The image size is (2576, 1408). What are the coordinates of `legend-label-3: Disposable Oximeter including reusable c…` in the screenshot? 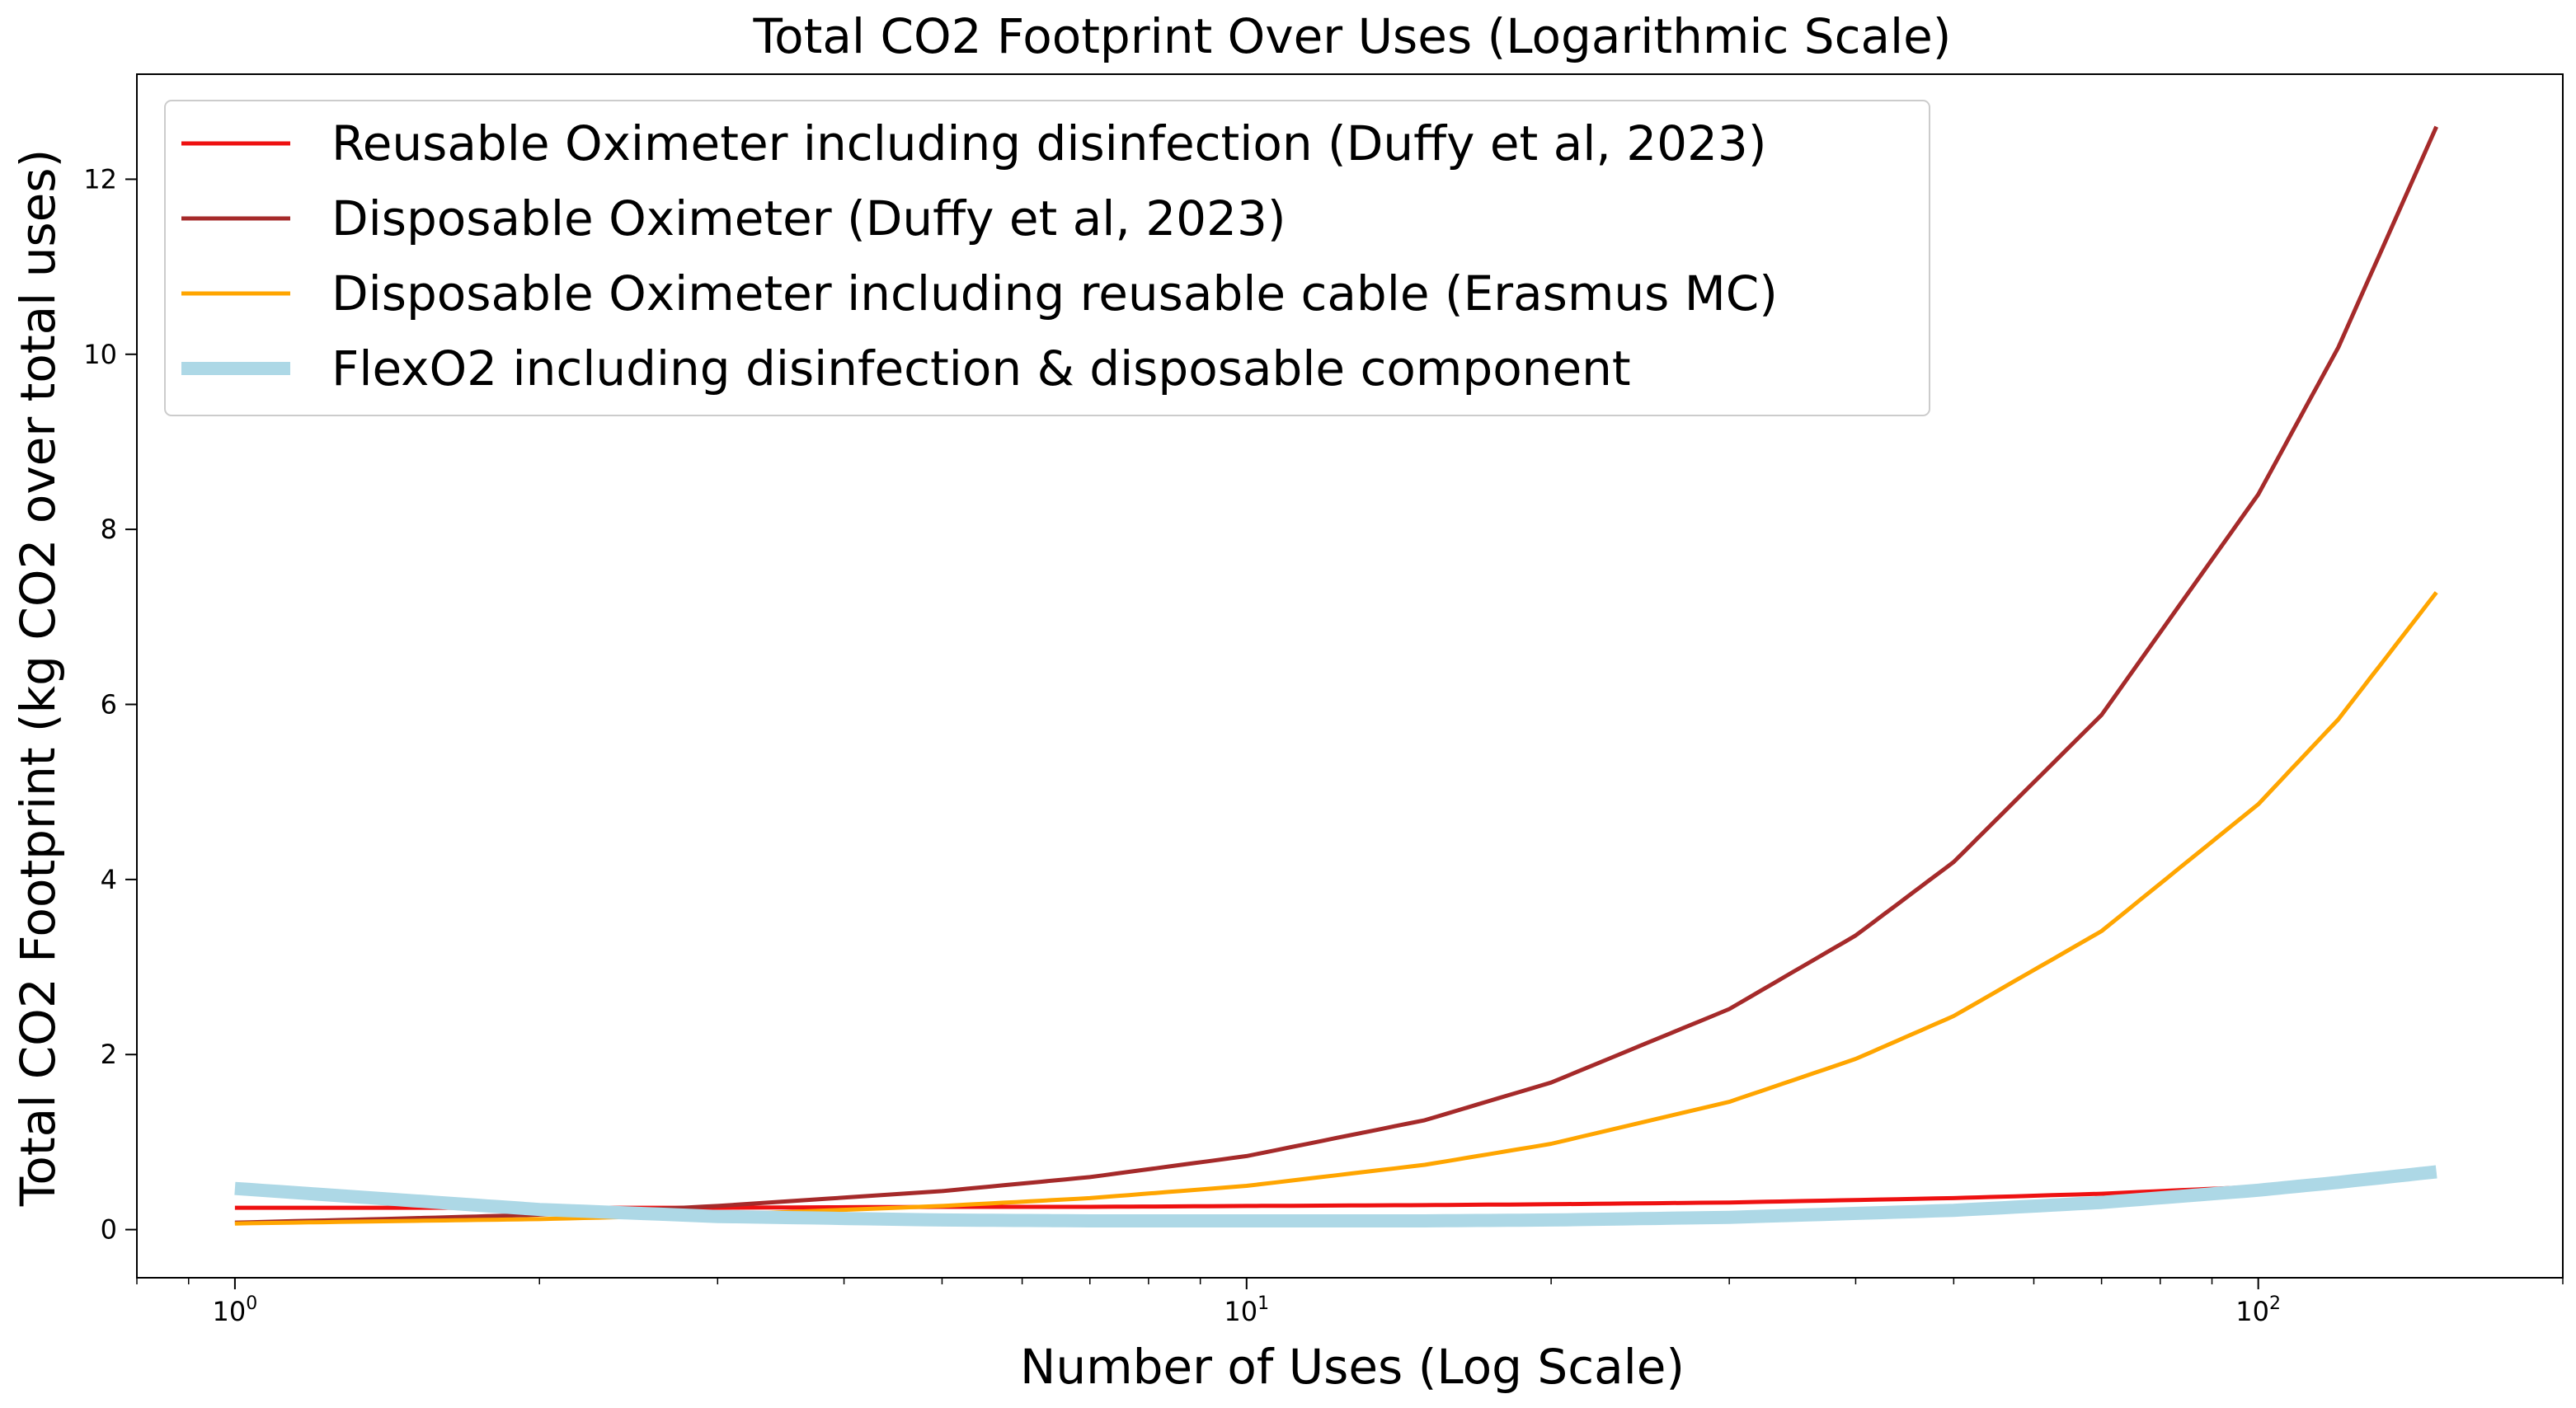 It's located at (1054, 293).